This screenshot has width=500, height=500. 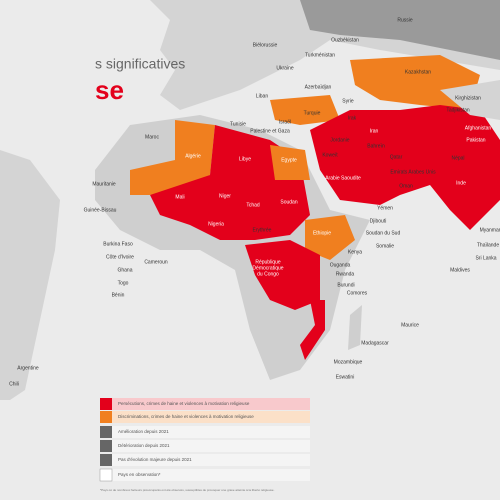 I want to click on country-label: Pakistan, so click(x=475, y=140).